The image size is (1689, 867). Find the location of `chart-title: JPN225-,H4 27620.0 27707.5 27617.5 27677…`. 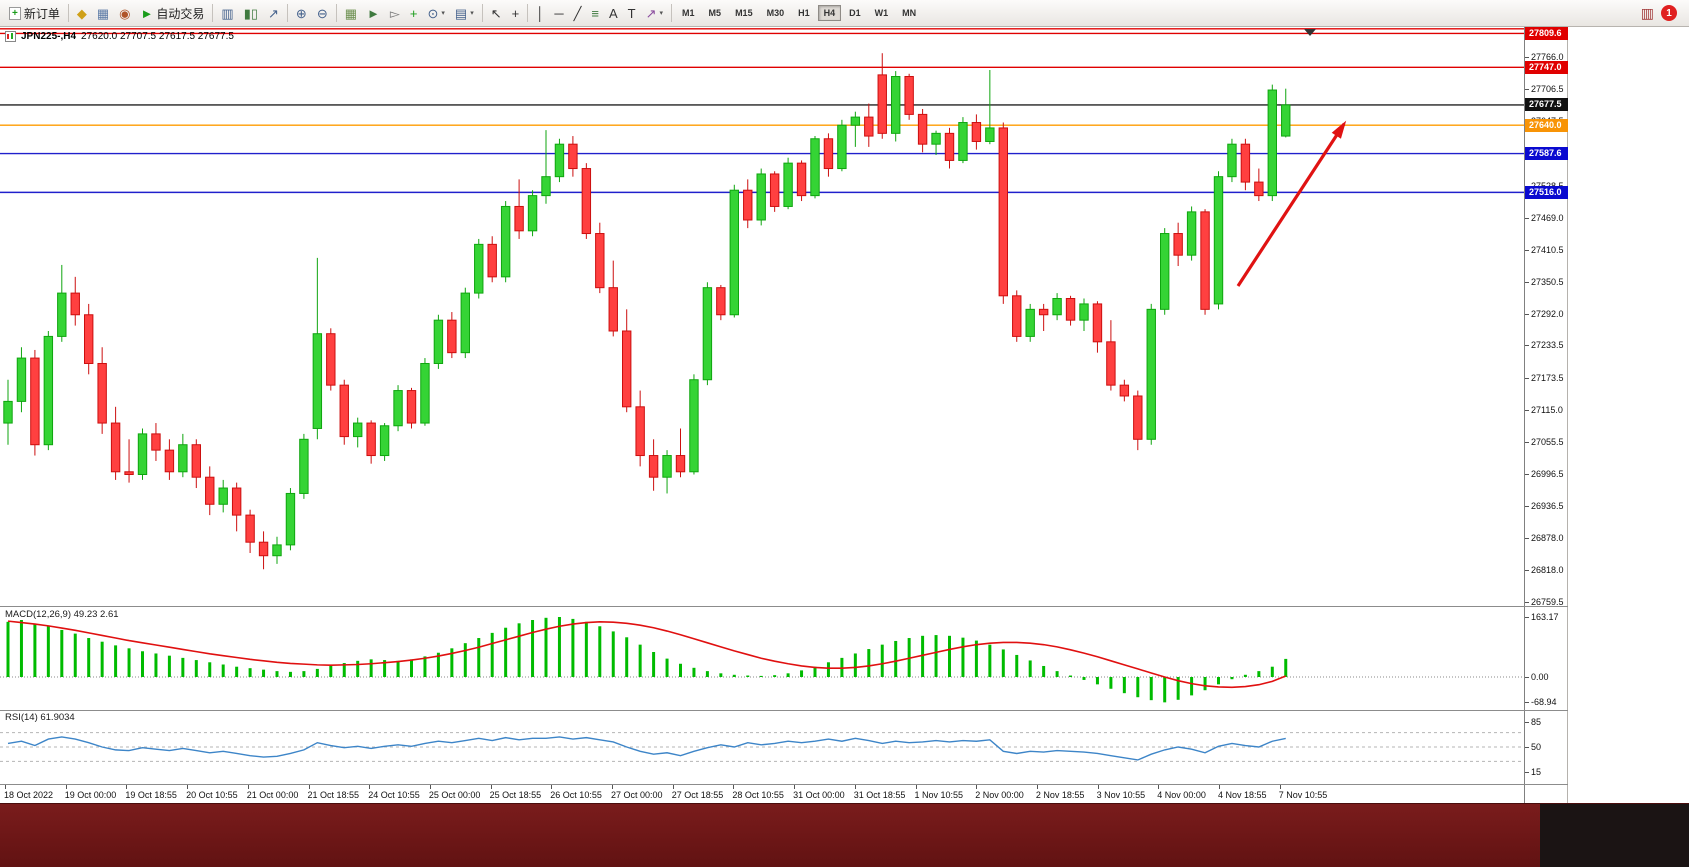

chart-title: JPN225-,H4 27620.0 27707.5 27617.5 27677… is located at coordinates (119, 36).